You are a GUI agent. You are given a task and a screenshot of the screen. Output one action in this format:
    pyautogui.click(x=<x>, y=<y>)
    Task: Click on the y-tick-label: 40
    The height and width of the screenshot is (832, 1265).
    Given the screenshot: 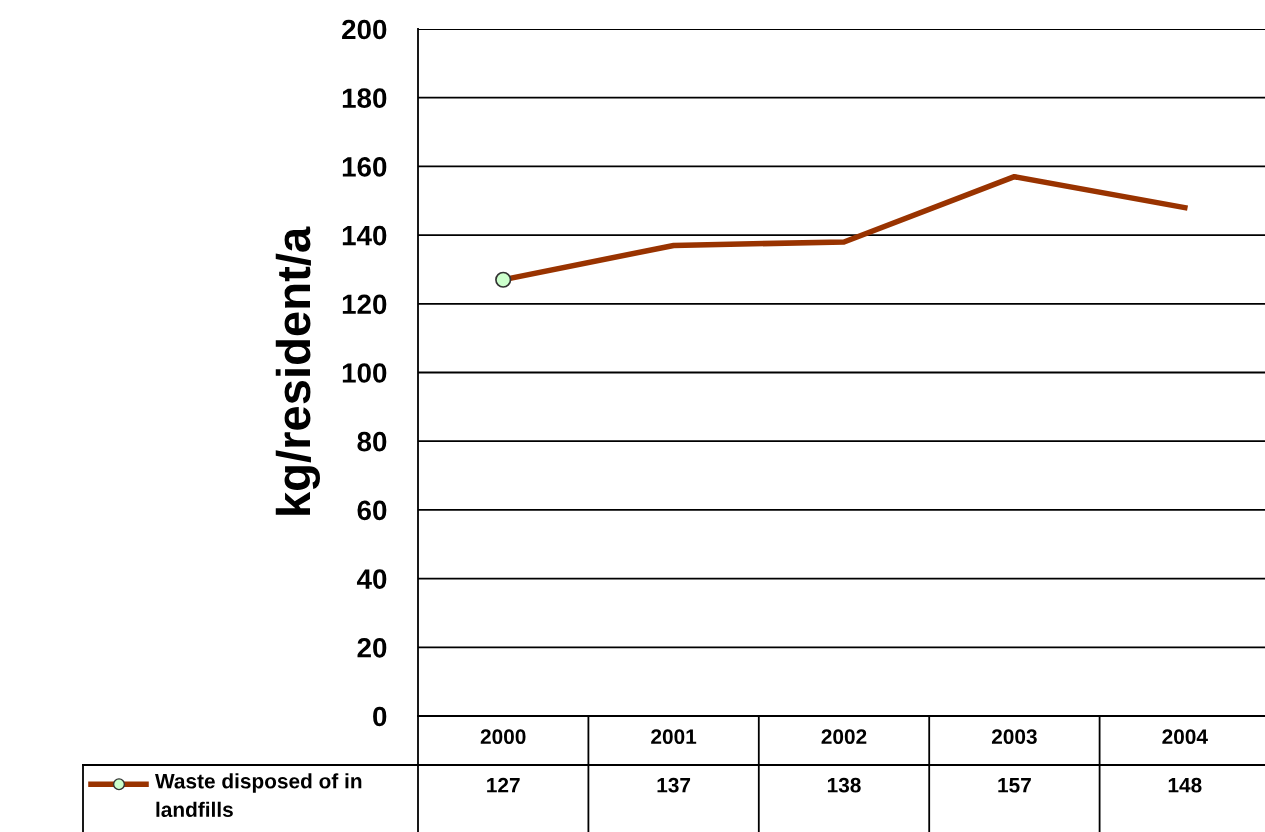 What is the action you would take?
    pyautogui.click(x=371, y=579)
    